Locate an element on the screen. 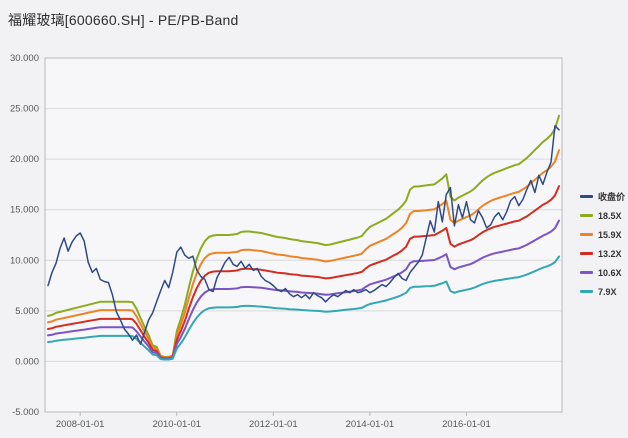 Image resolution: width=628 pixels, height=438 pixels. legend-label: 18.5X is located at coordinates (610, 215).